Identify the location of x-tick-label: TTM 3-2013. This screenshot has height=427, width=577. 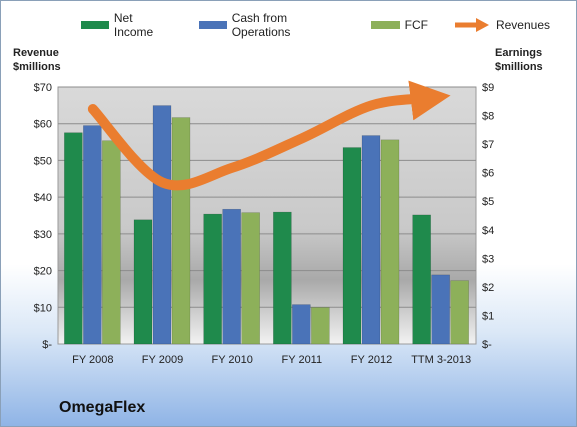
(441, 360).